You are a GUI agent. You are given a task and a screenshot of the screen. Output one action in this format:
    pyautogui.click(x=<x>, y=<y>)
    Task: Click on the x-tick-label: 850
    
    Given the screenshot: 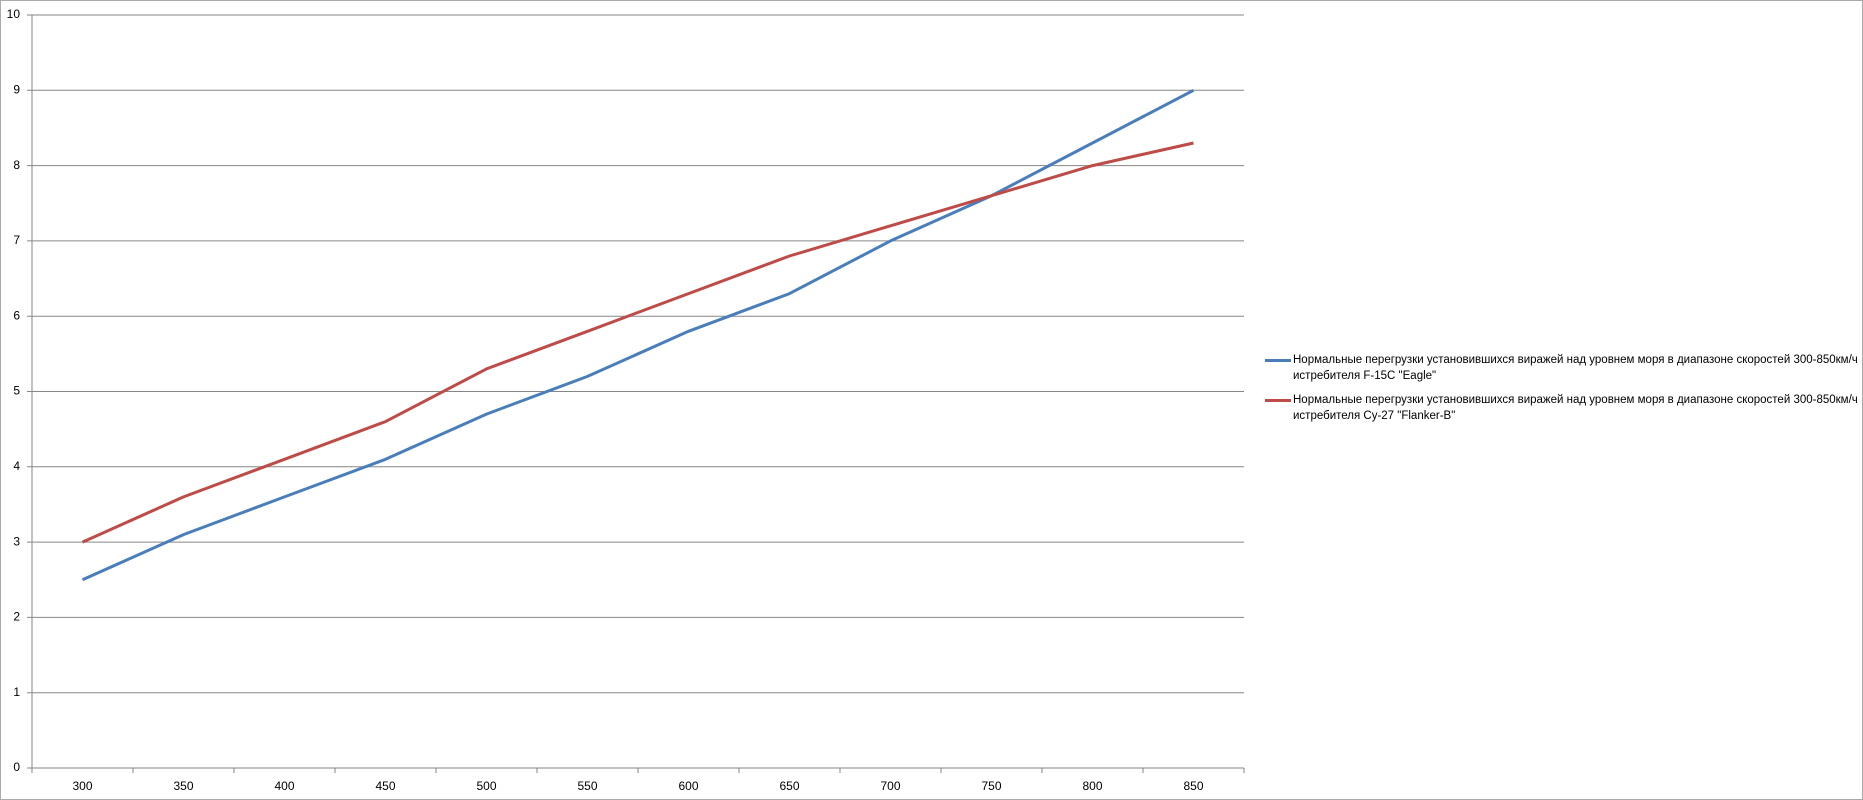 What is the action you would take?
    pyautogui.click(x=1193, y=786)
    